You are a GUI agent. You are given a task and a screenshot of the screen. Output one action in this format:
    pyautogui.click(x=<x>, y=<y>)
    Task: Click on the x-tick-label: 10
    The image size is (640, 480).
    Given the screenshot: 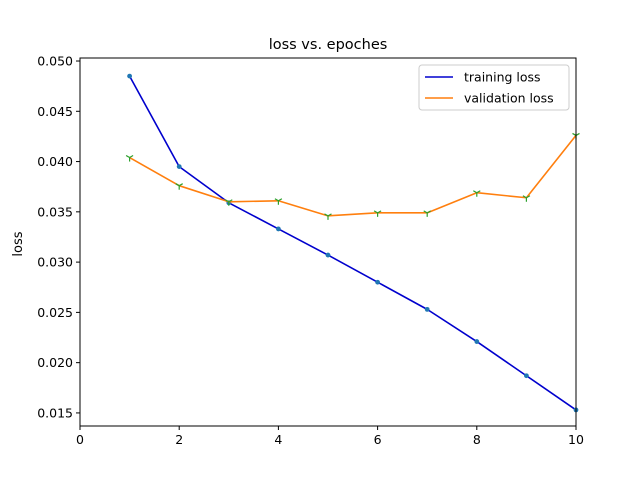 What is the action you would take?
    pyautogui.click(x=576, y=439)
    